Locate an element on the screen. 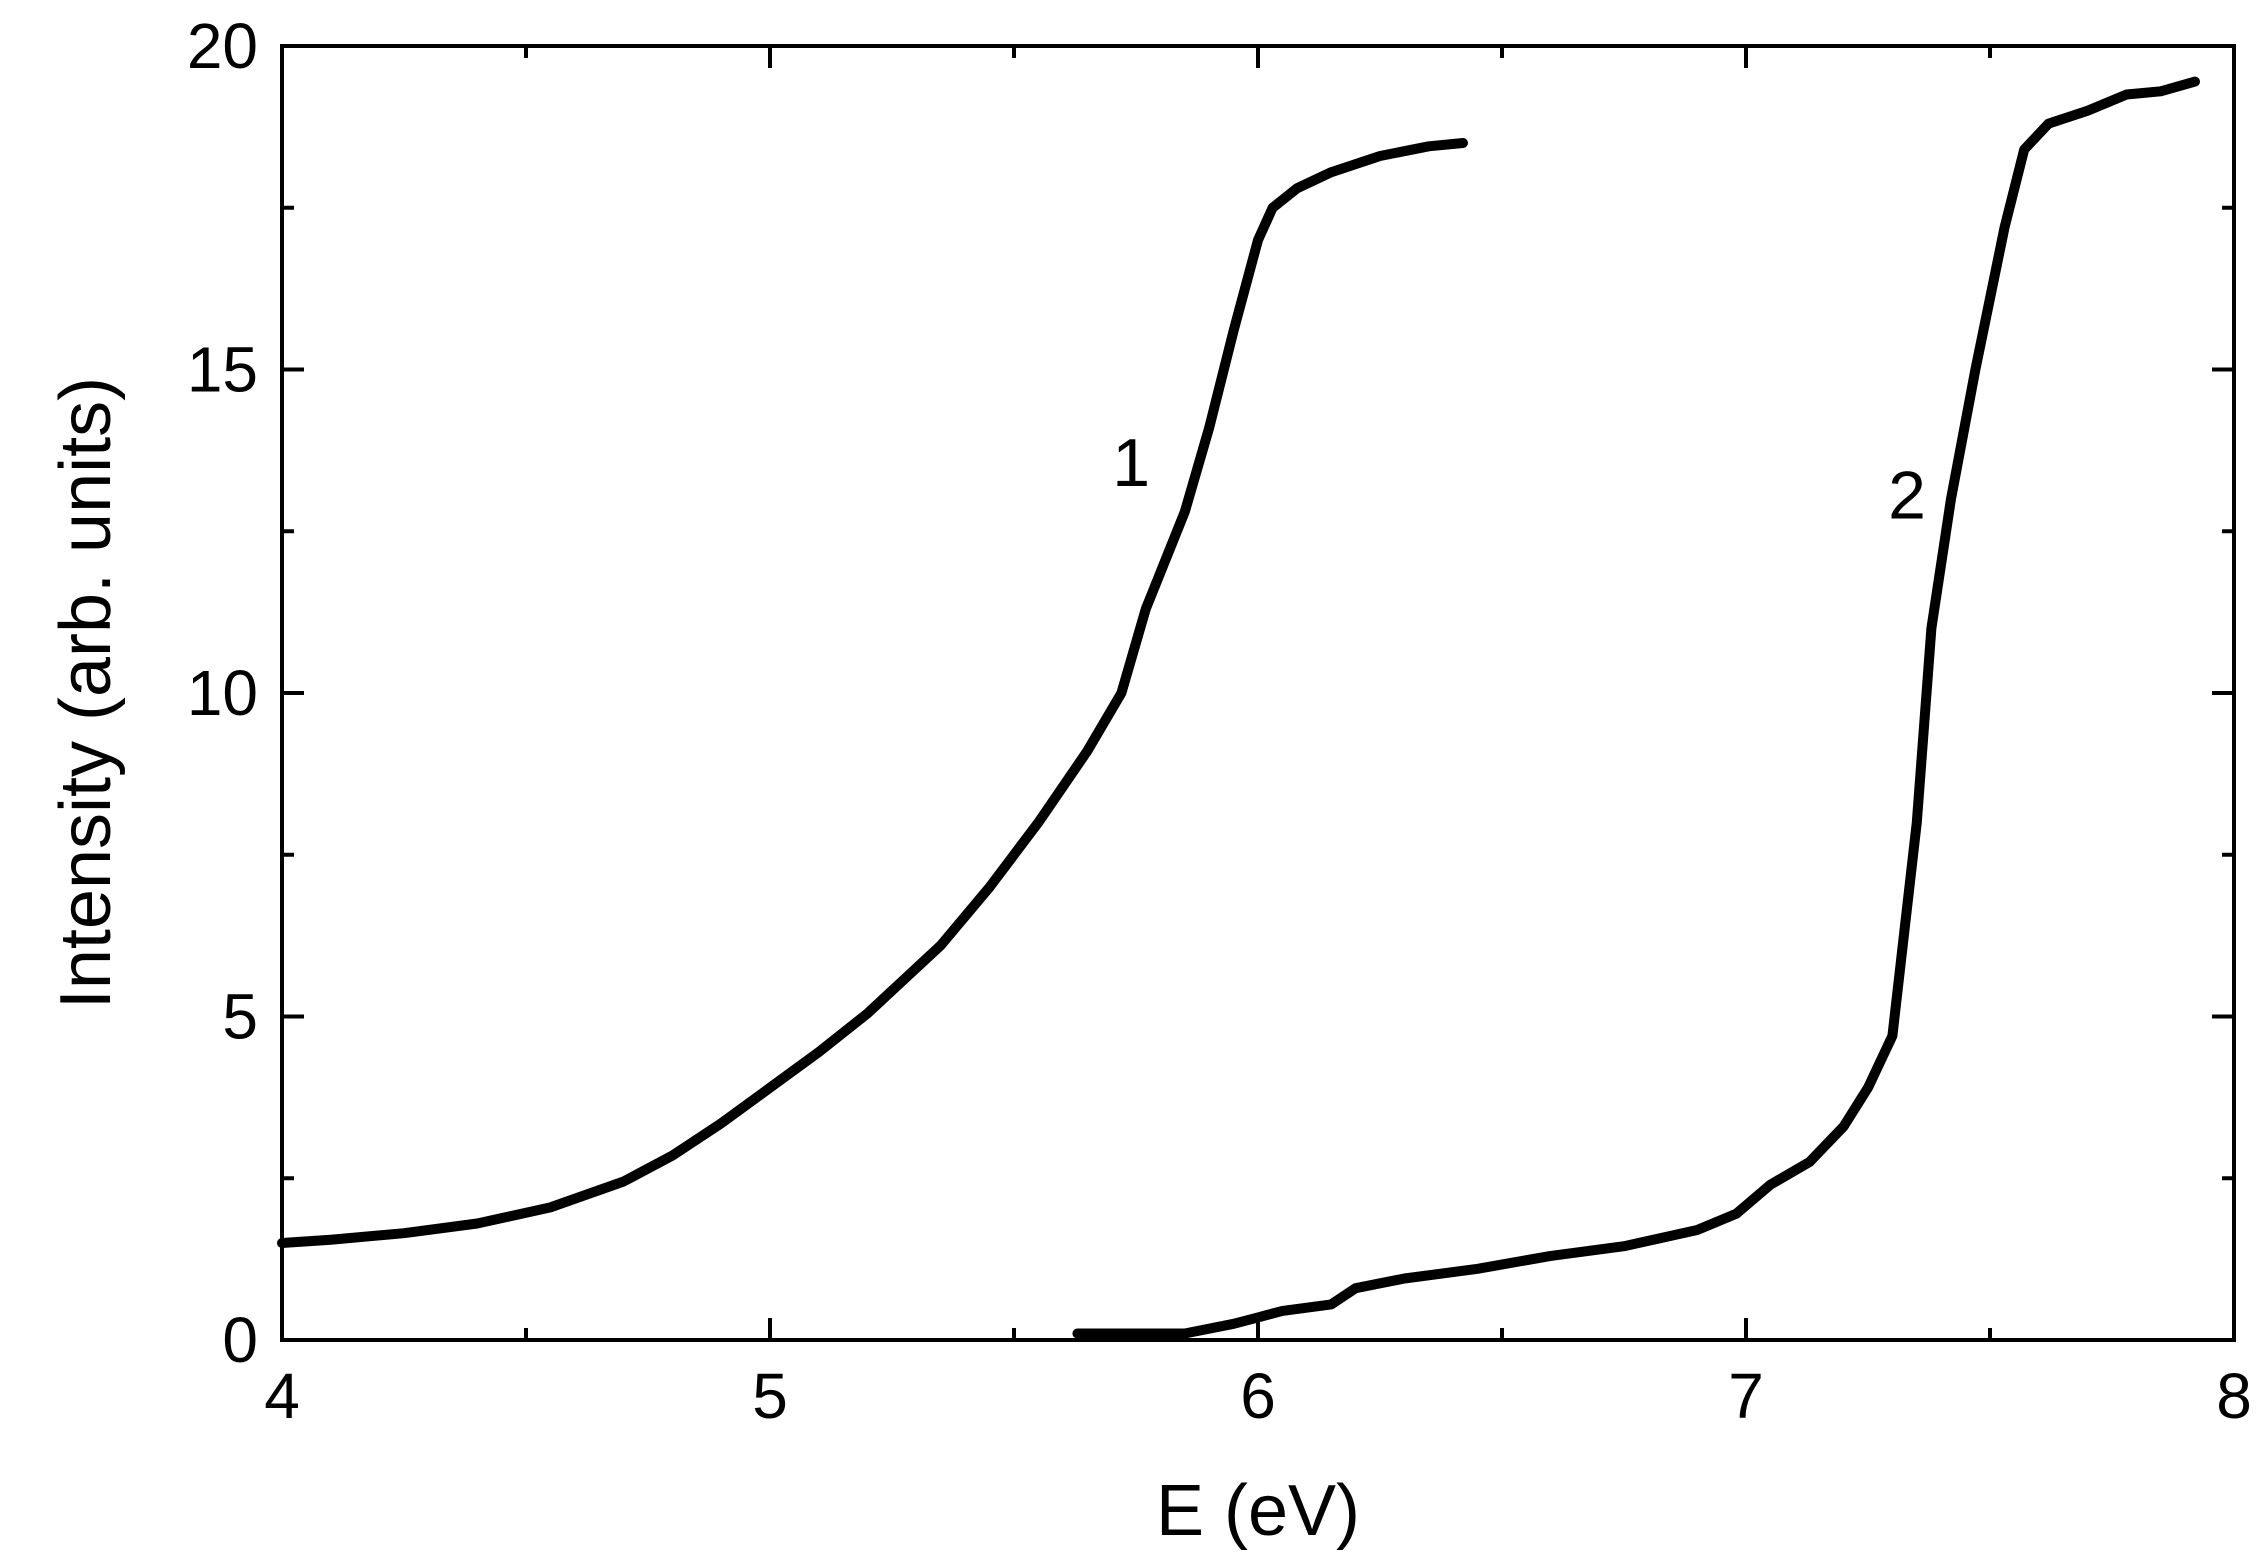 The image size is (2266, 1557). y-tick-label: 15 is located at coordinates (222, 370).